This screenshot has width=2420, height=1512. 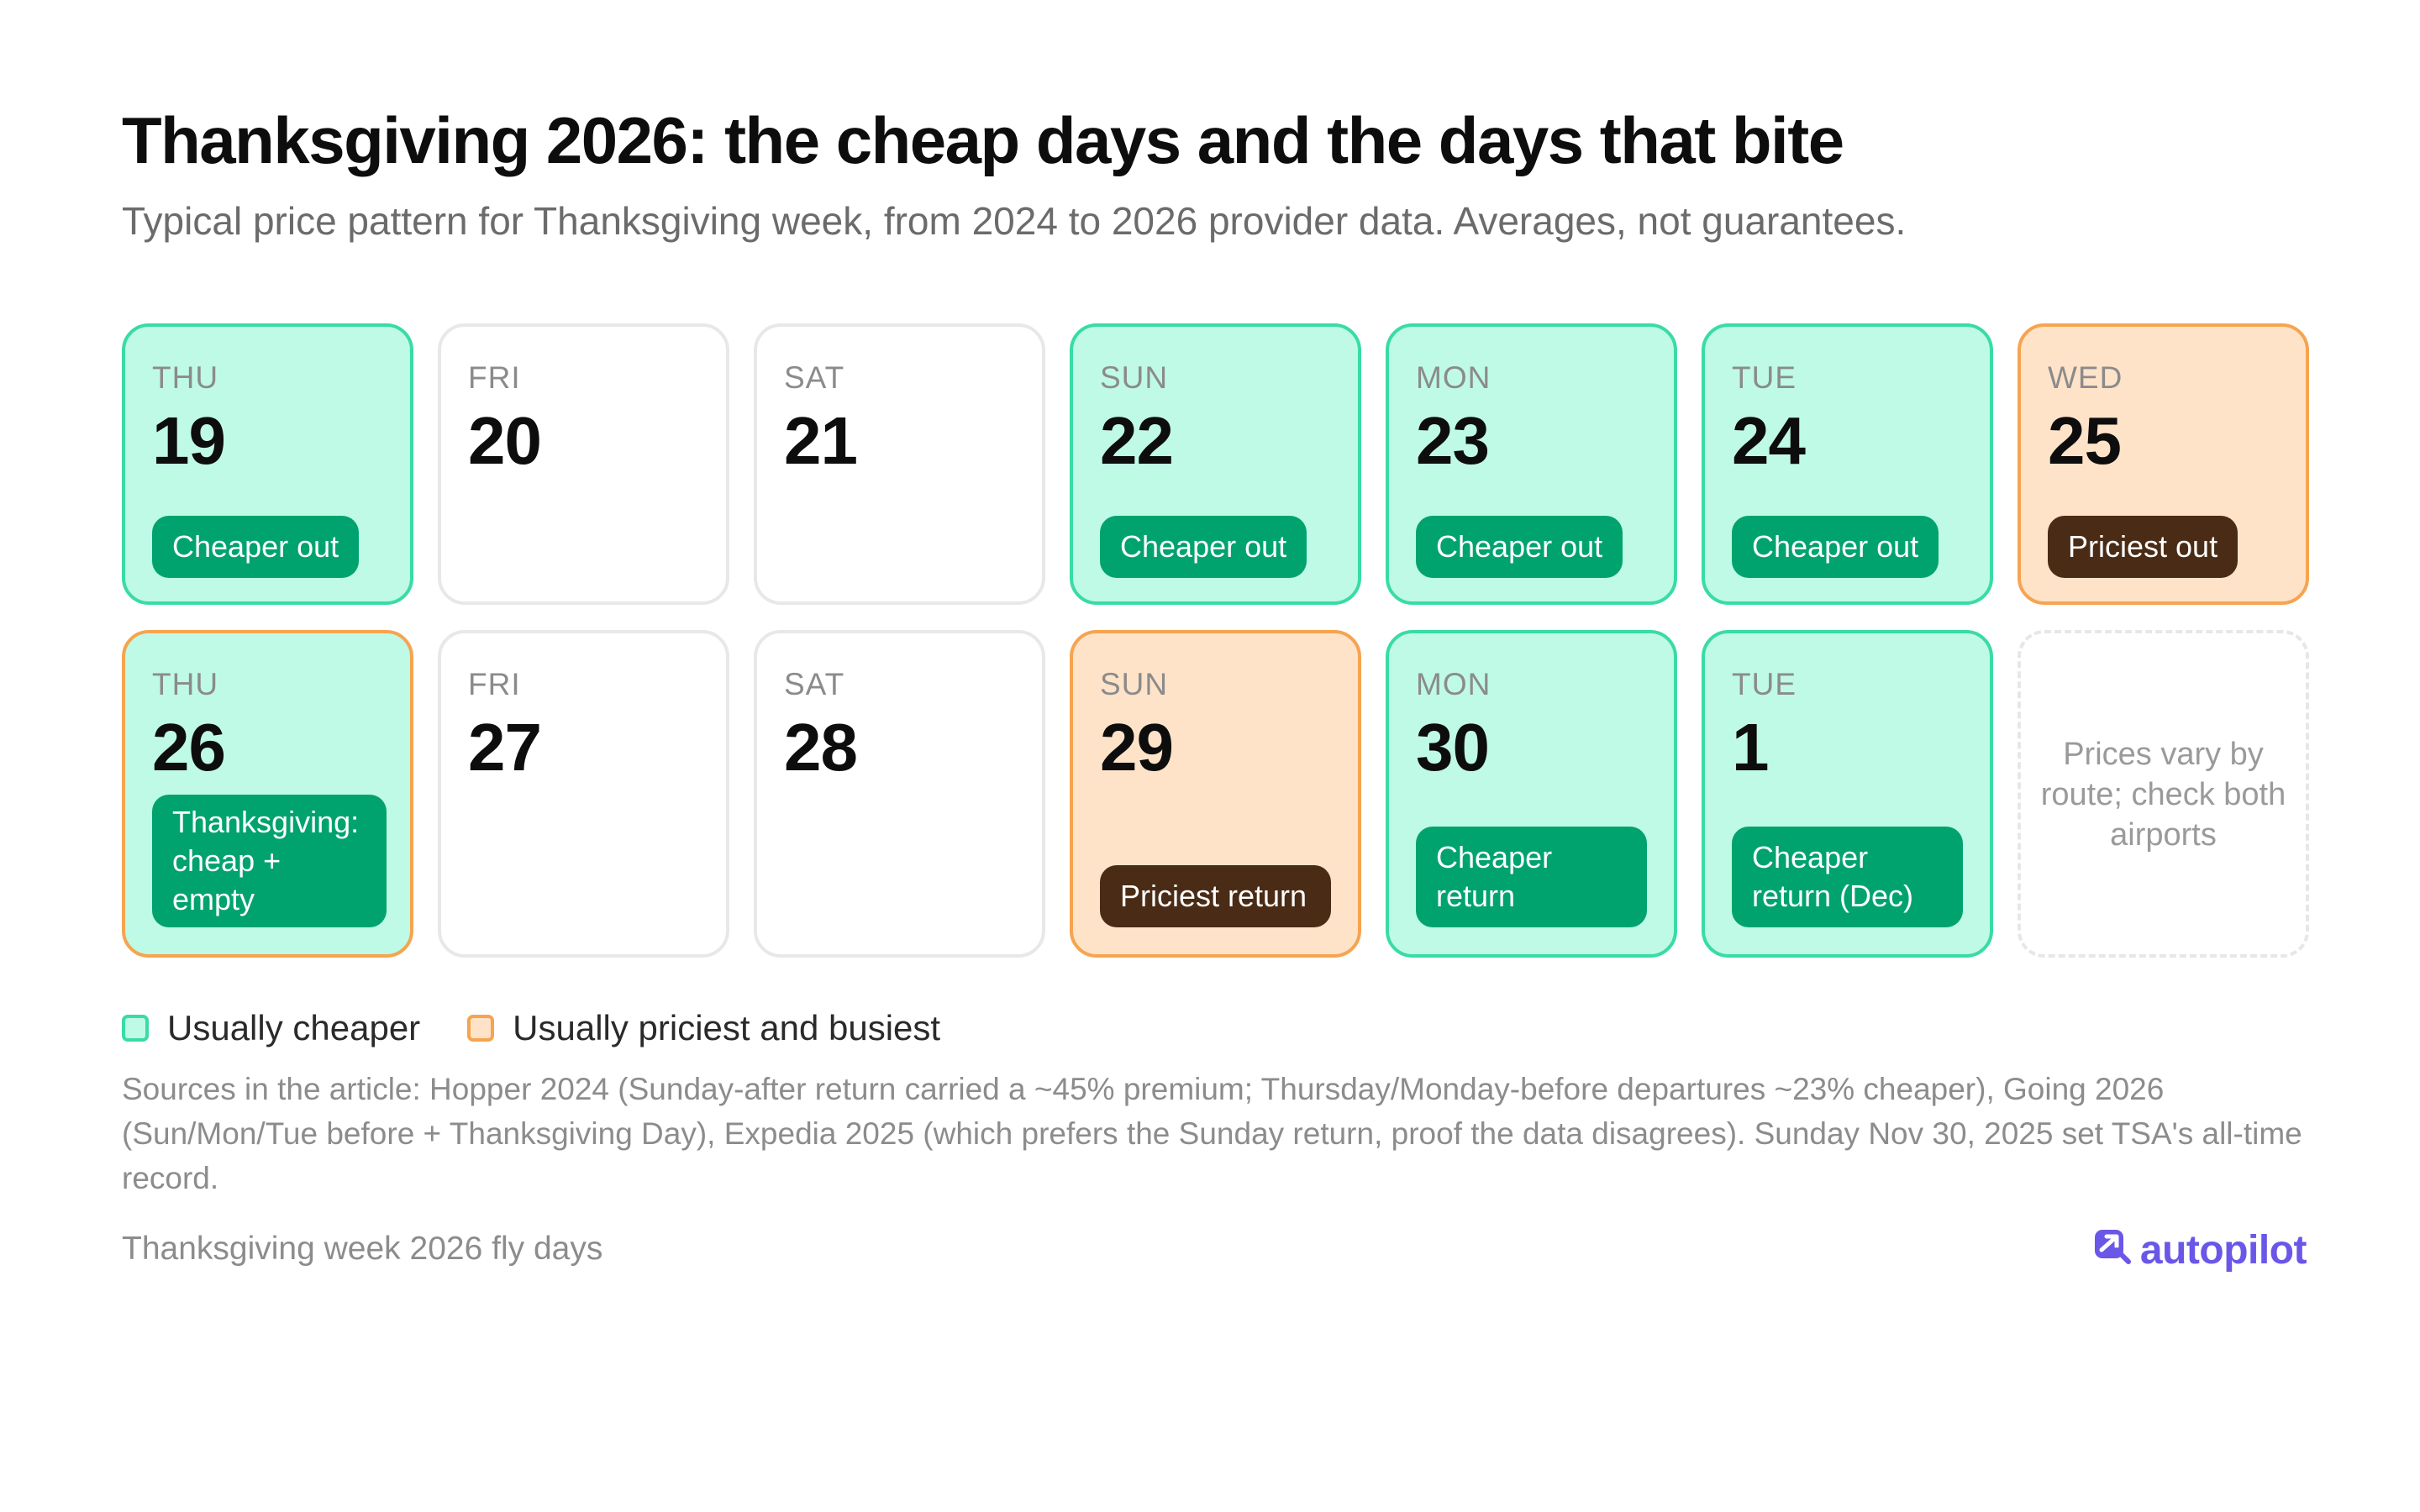 I want to click on day-number: 19, so click(x=189, y=440).